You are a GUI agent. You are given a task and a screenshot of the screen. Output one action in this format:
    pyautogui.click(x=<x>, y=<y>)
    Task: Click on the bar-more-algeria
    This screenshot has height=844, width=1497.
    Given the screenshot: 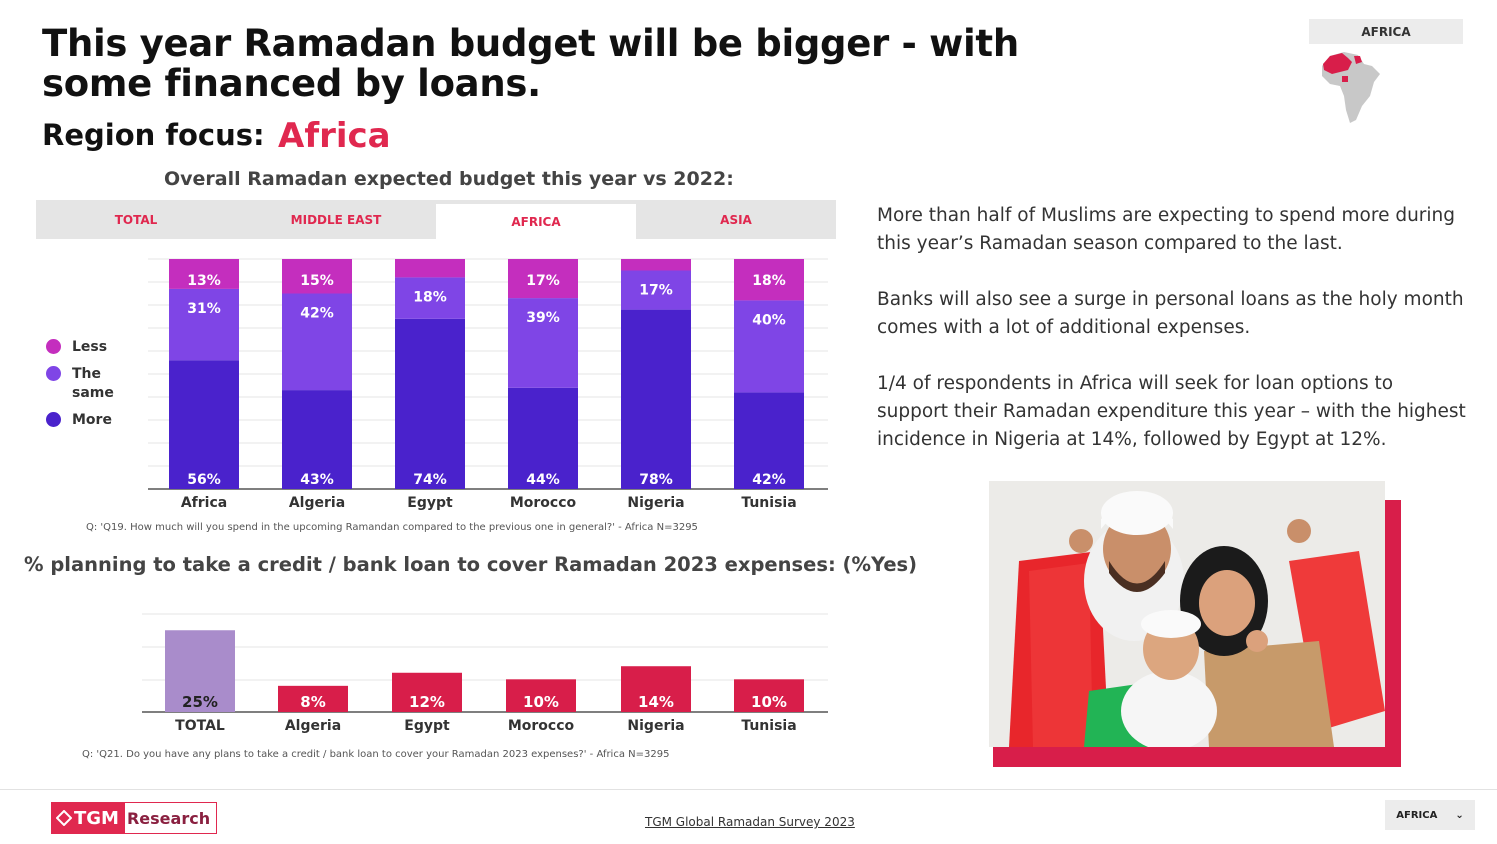 What is the action you would take?
    pyautogui.click(x=317, y=439)
    